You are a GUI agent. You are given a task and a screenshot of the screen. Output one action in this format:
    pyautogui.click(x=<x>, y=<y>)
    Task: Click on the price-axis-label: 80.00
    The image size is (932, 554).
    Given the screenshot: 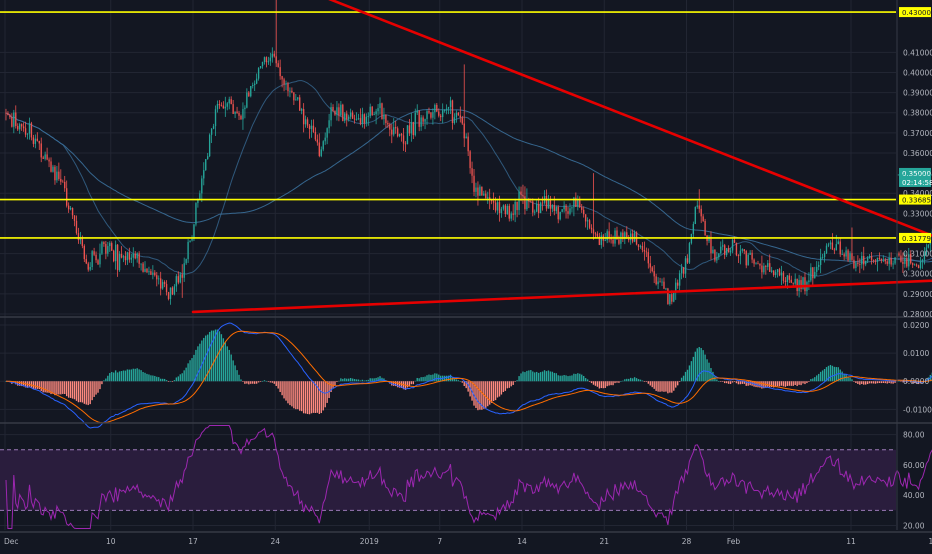 What is the action you would take?
    pyautogui.click(x=914, y=435)
    